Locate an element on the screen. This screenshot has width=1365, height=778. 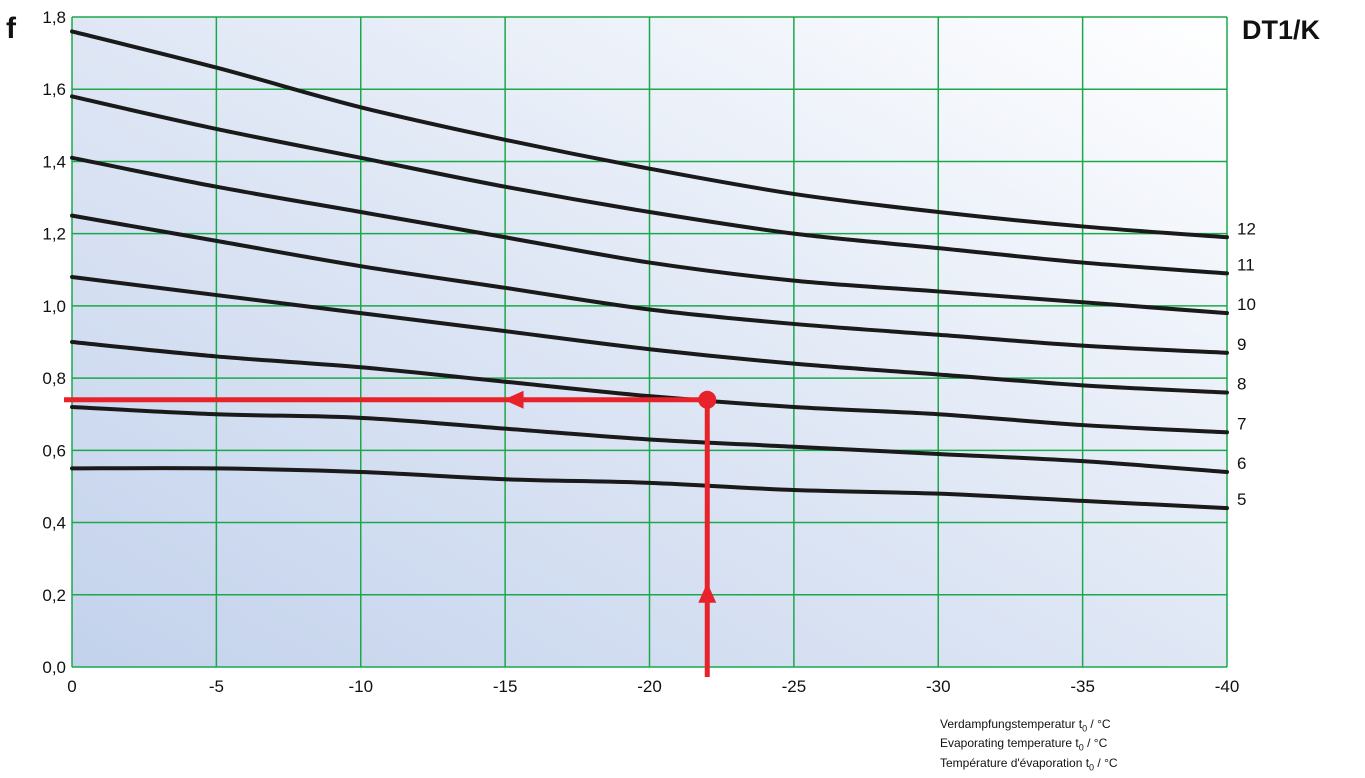
x-tick-label: -35 is located at coordinates (1082, 686).